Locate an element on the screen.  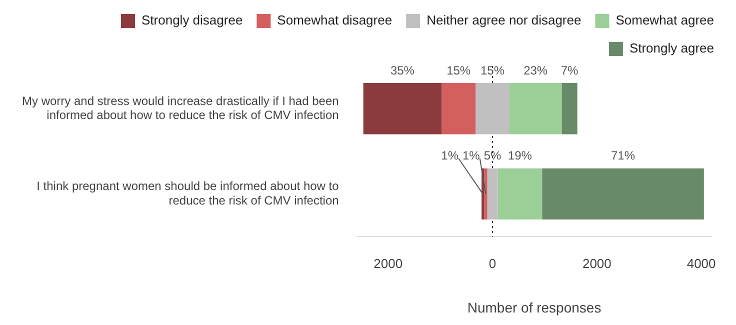
annotation: 23% is located at coordinates (536, 70).